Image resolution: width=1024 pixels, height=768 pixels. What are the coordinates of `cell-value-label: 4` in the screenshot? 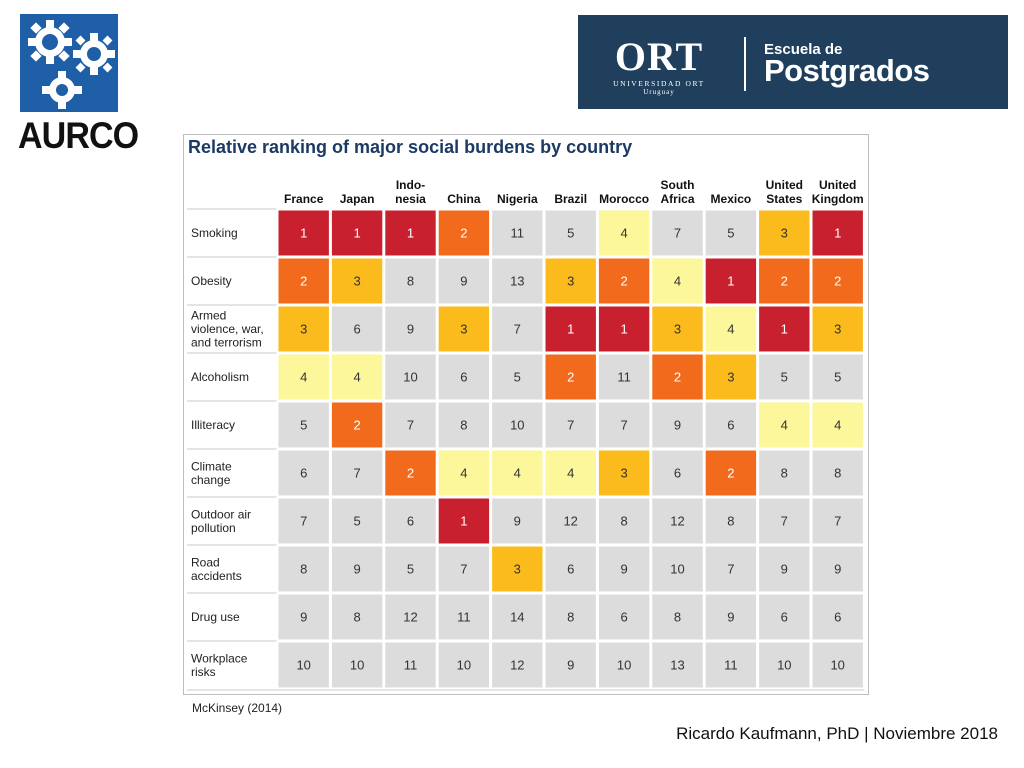 It's located at (730, 329).